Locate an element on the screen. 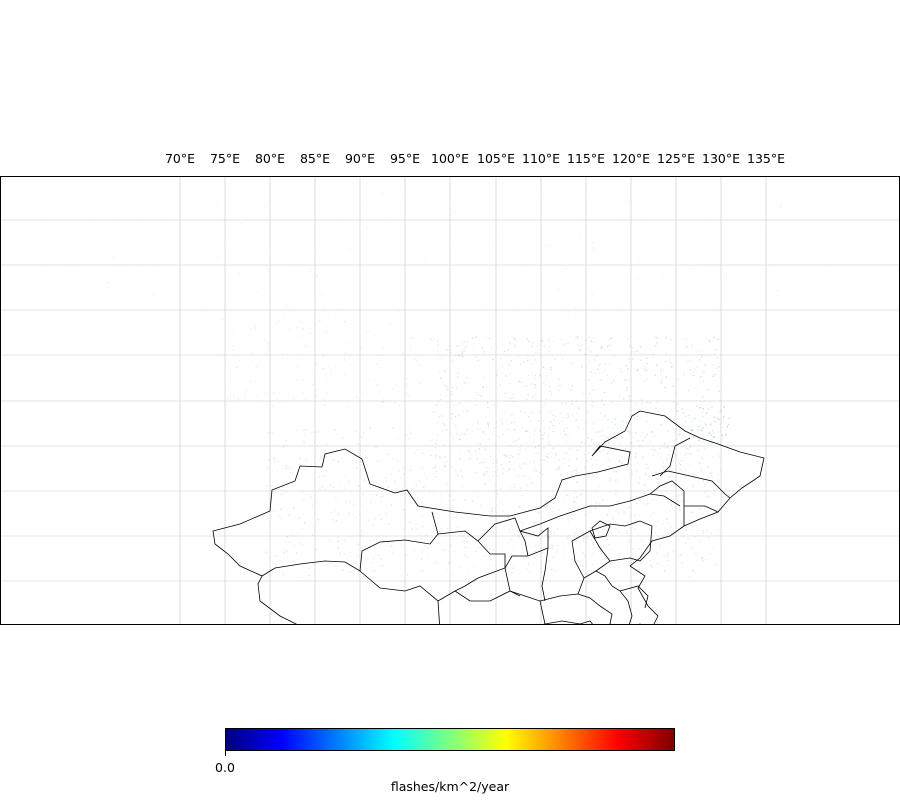  sichuan-border is located at coordinates (500, 607).